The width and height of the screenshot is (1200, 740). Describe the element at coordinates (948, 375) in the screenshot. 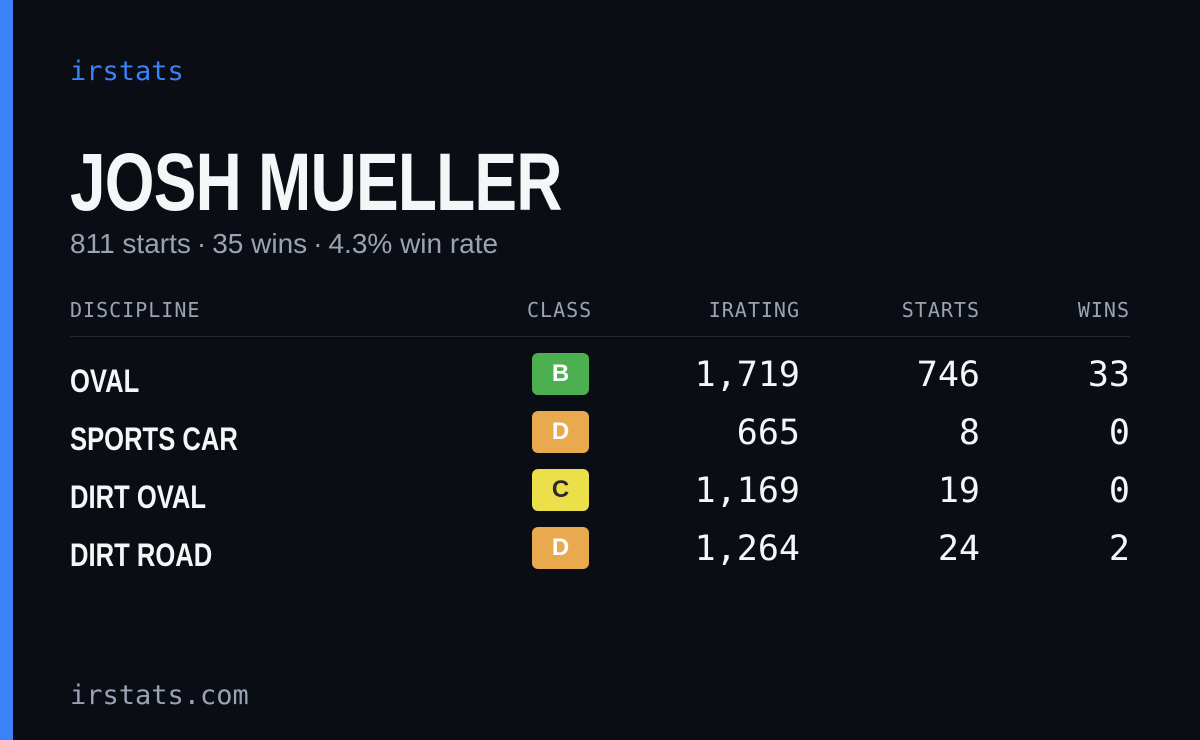

I see `starts-value: 746` at that location.